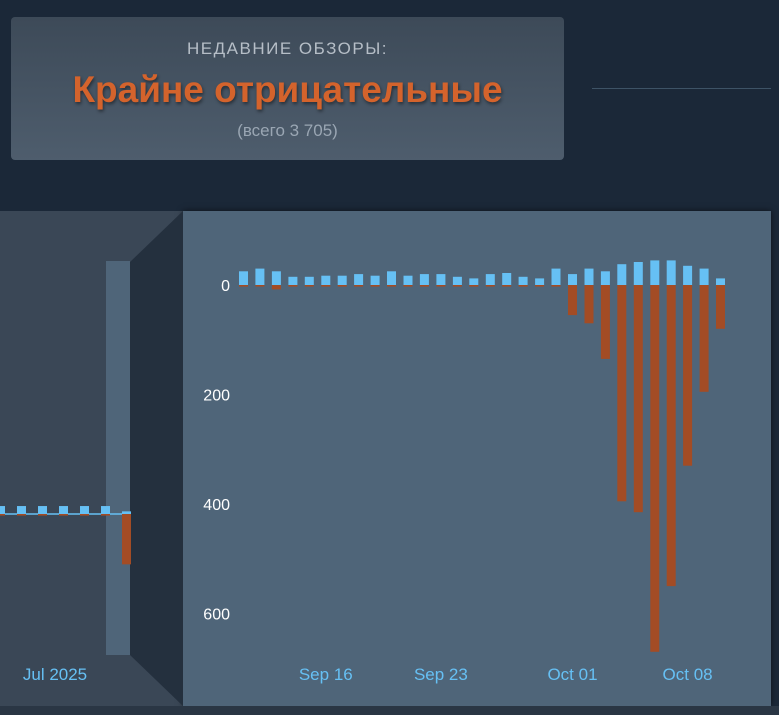  I want to click on recent-reviews-heading: НЕДАВНИЕ ОБЗОРЫ:, so click(287, 48).